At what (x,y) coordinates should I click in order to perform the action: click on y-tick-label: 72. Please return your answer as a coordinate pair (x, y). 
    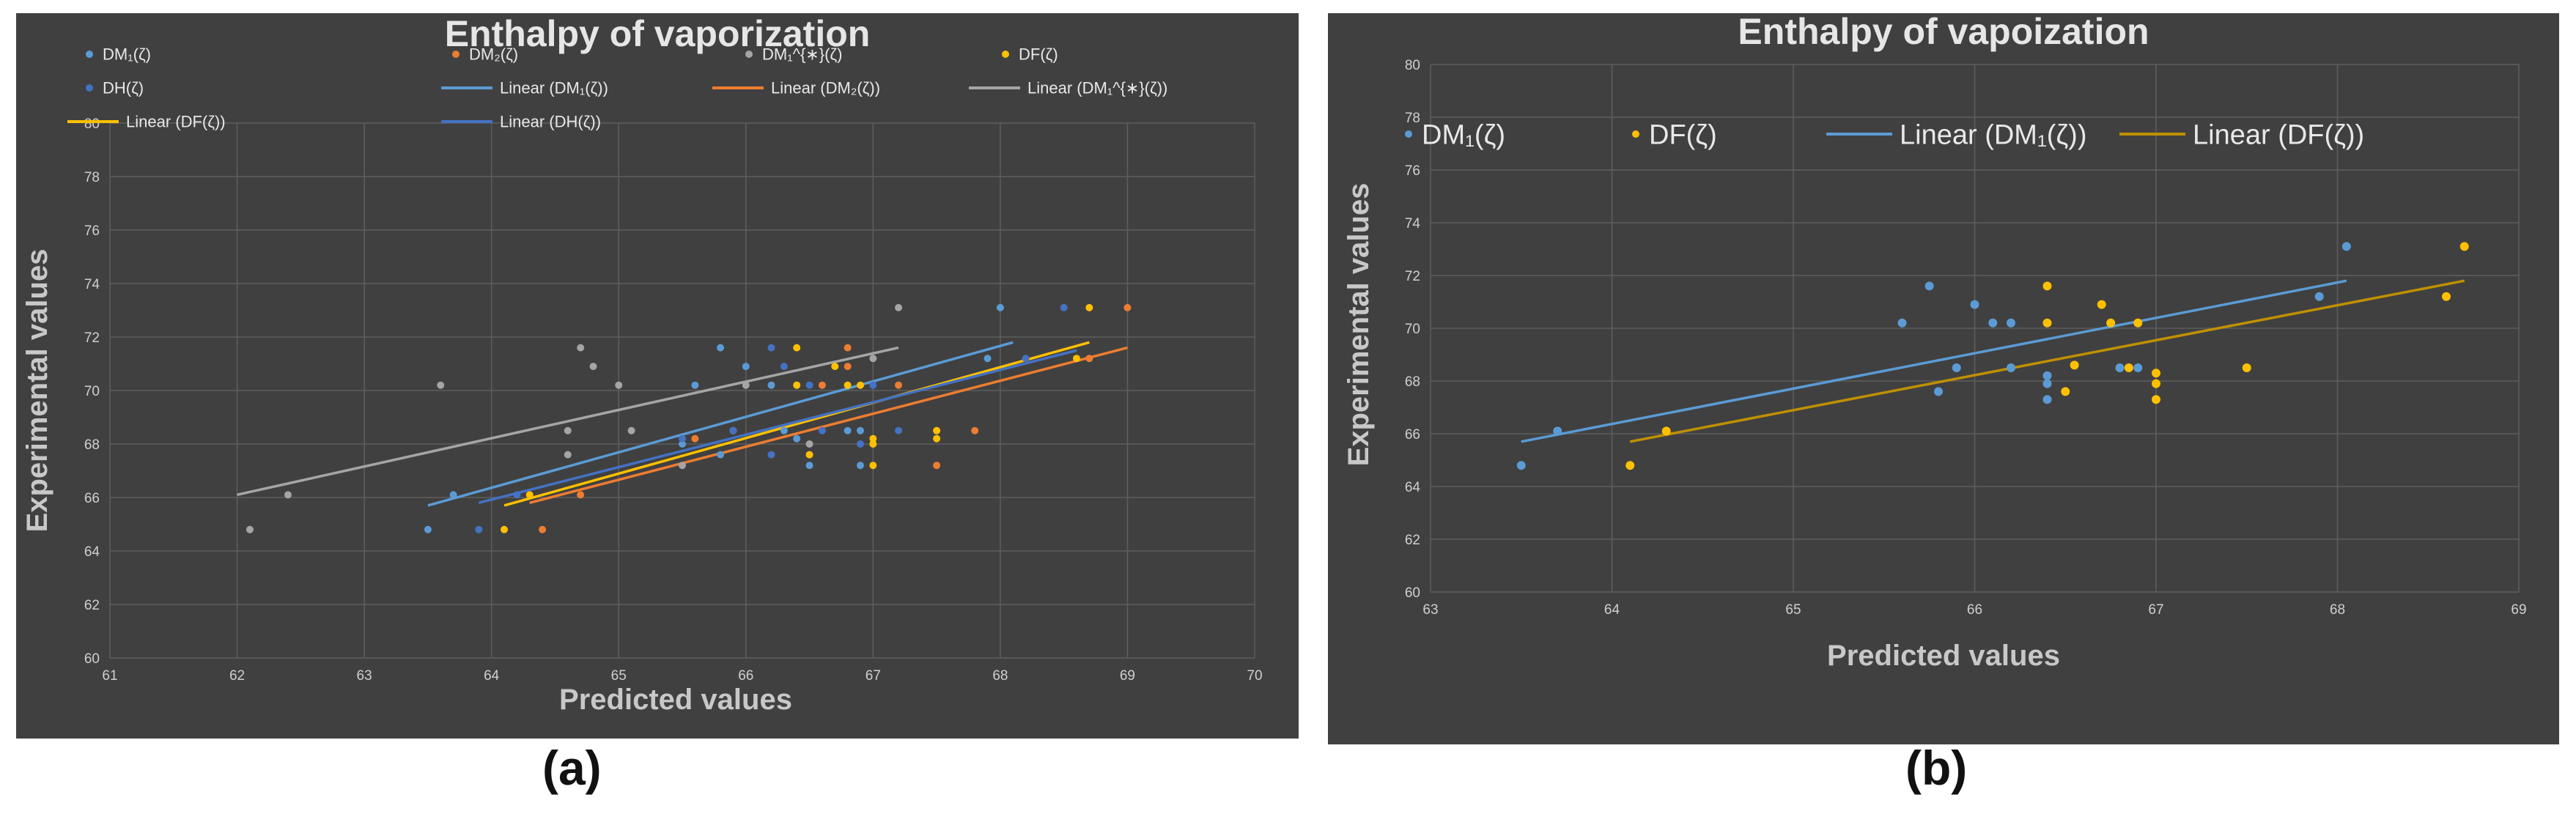
    Looking at the image, I should click on (1412, 276).